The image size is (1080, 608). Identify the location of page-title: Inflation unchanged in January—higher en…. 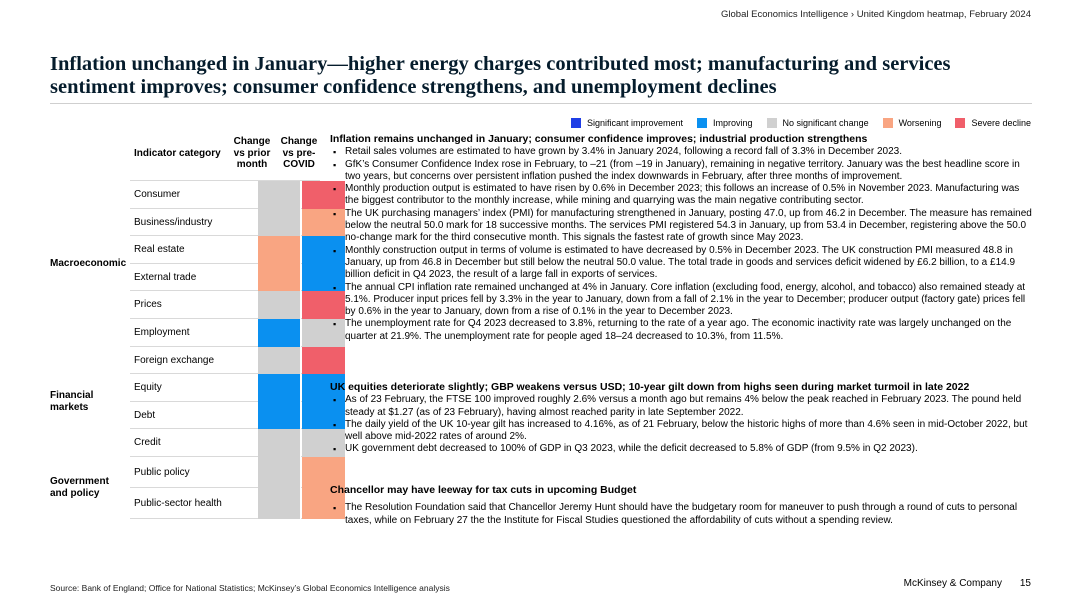
(500, 75).